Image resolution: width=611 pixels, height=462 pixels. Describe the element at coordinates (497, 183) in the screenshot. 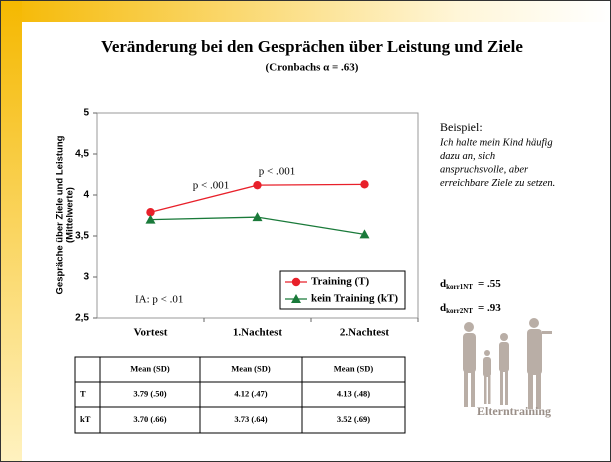

I see `note-line: erreichbare Ziele zu setzen.` at that location.